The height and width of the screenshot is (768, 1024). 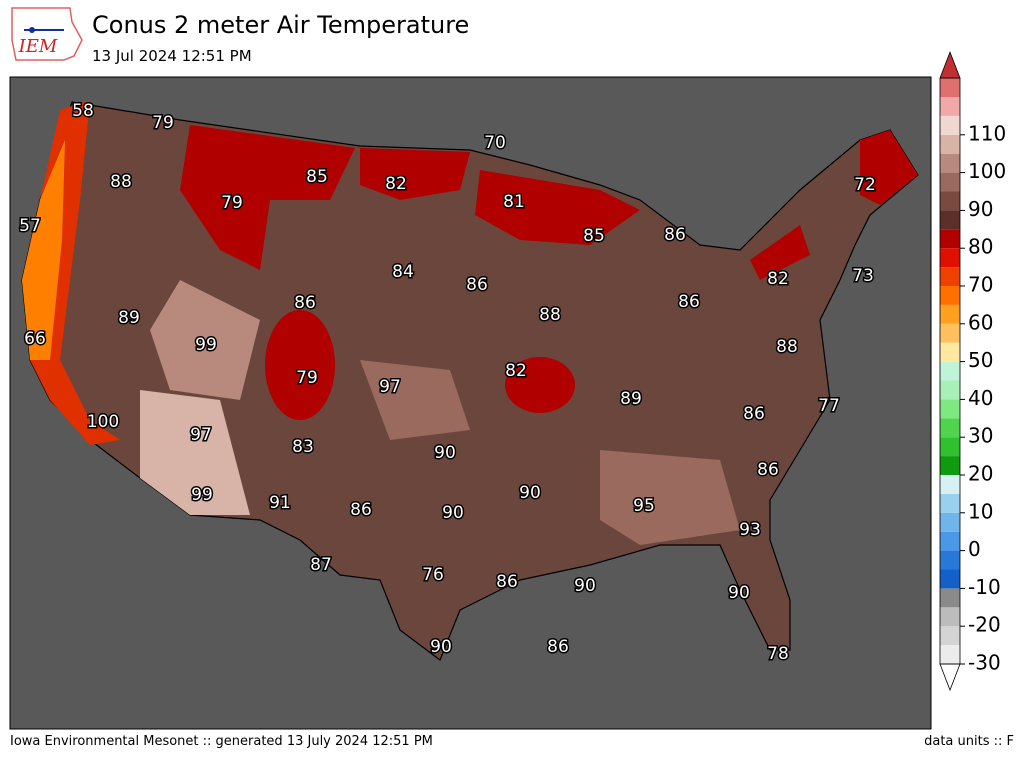 I want to click on colorbar-outline, so click(x=950, y=371).